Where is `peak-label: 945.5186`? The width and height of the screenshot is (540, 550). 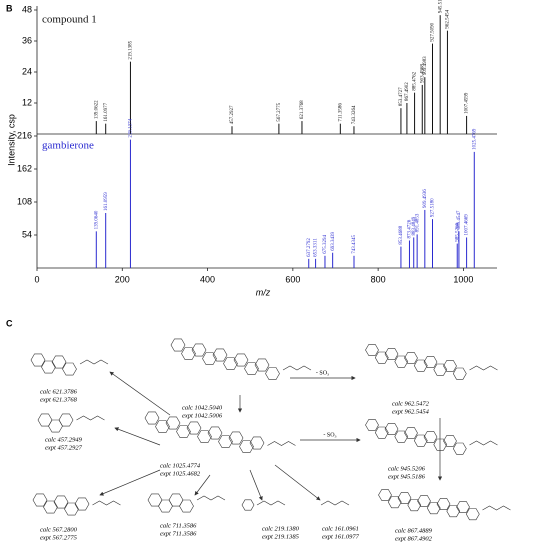
peak-label: 945.5186 is located at coordinates (440, 6).